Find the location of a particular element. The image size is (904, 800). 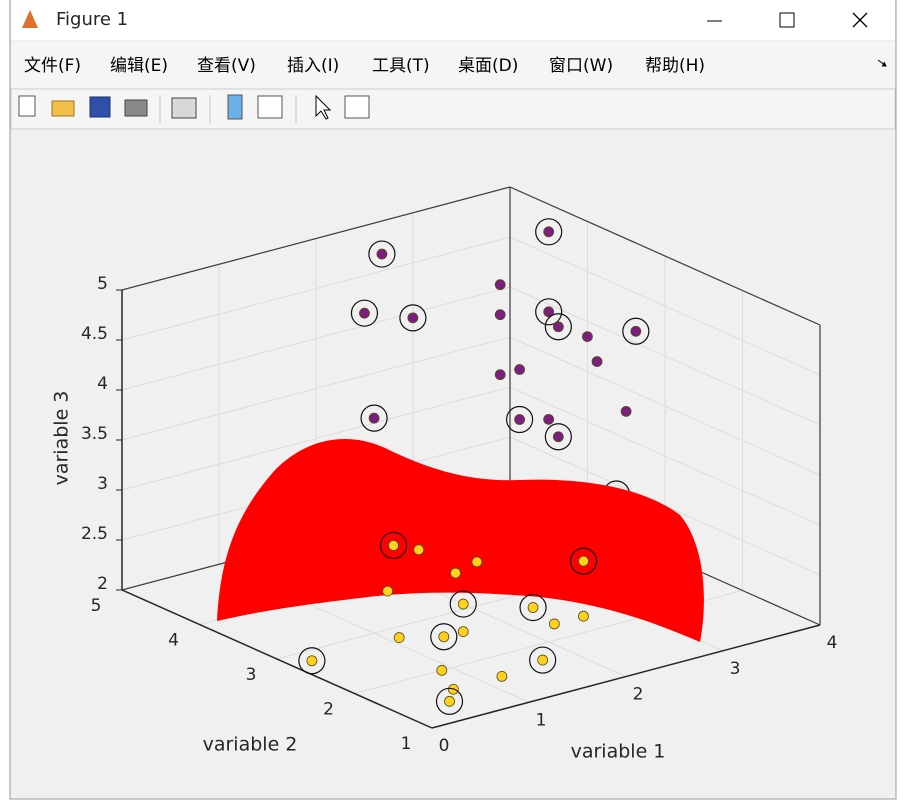

app-icon is located at coordinates (30, 19).